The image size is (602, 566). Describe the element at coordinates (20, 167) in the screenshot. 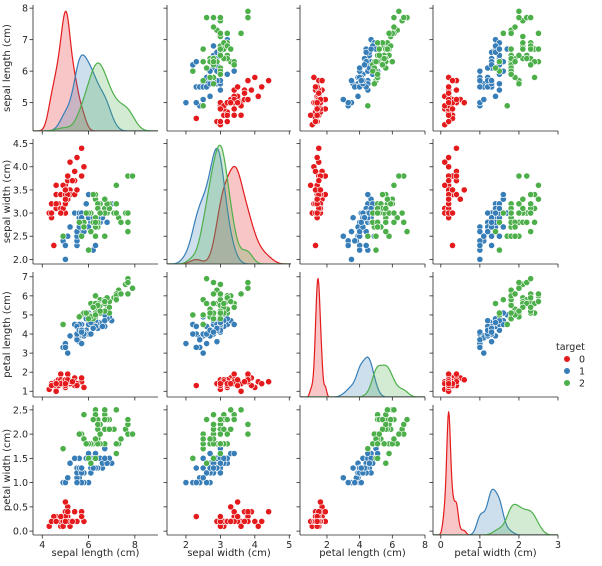

I see `y-tick-label: 4.0` at that location.